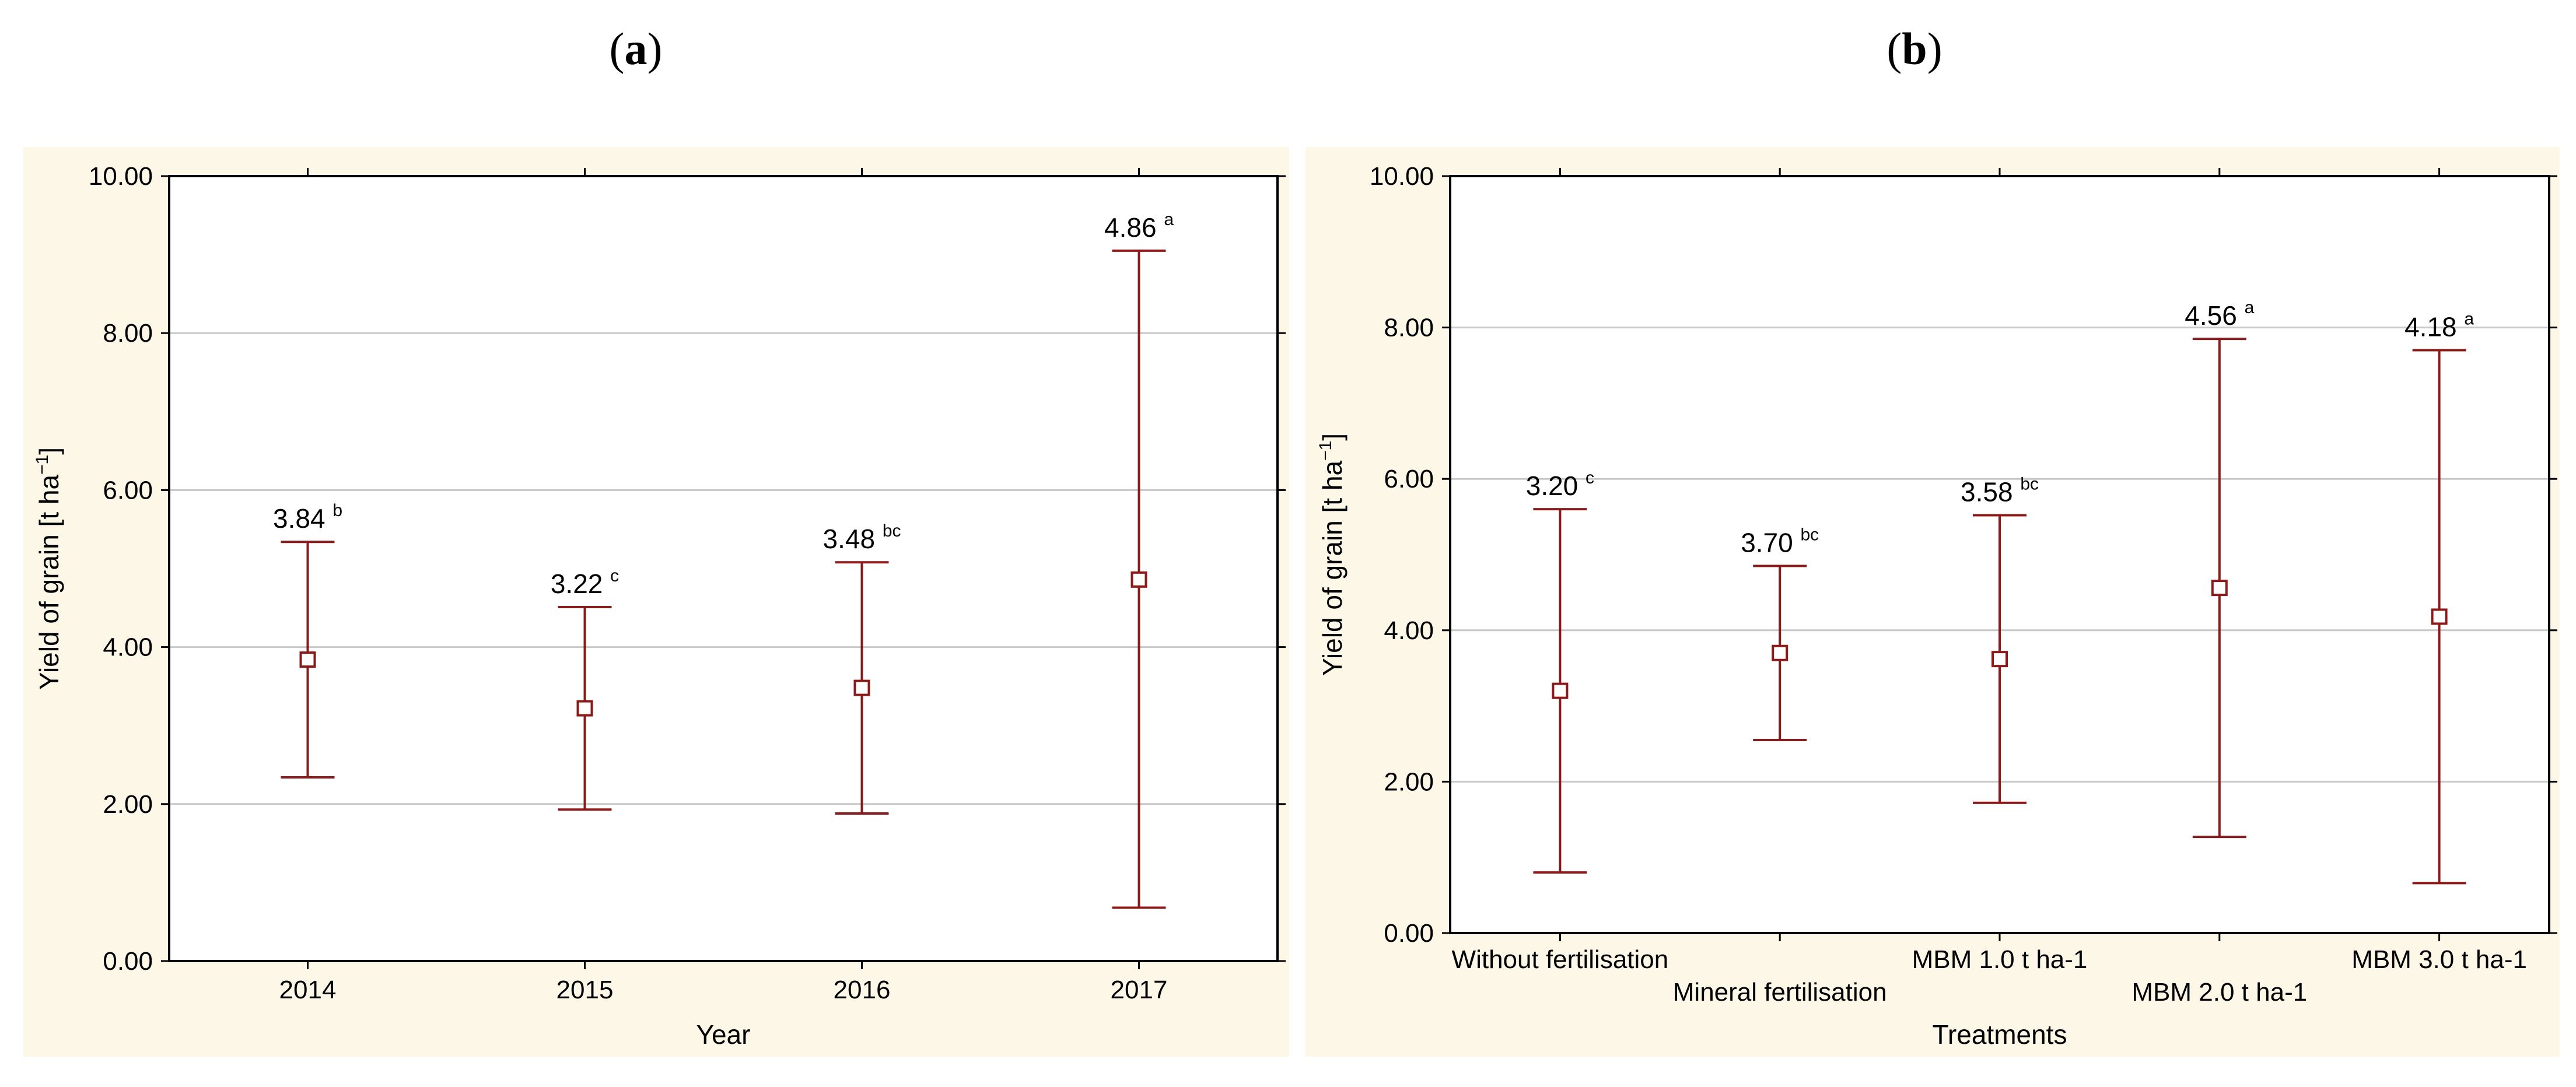  Describe the element at coordinates (308, 990) in the screenshot. I see `x-tick-label: 2014` at that location.